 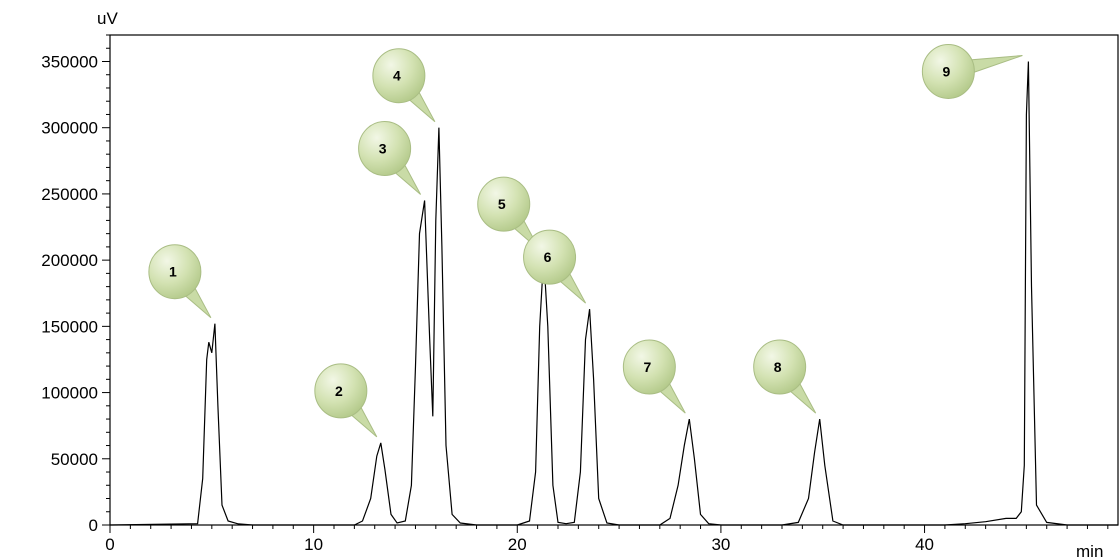 I want to click on callout-label: 1, so click(x=173, y=272).